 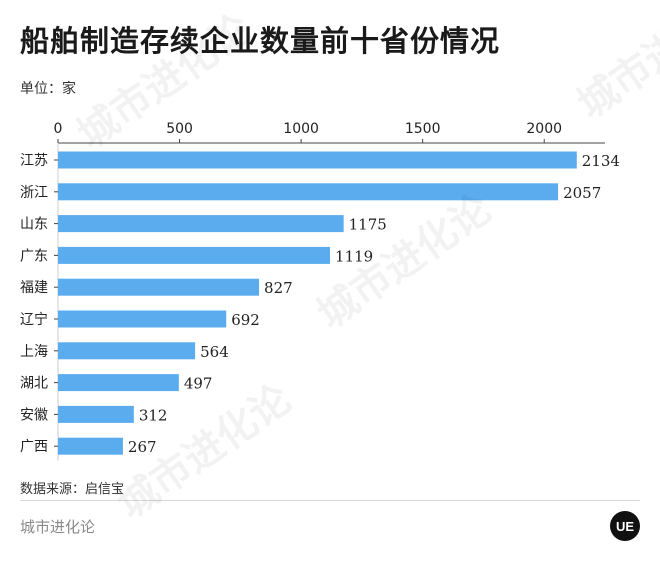 What do you see at coordinates (34, 415) in the screenshot?
I see `category-label: 安徽` at bounding box center [34, 415].